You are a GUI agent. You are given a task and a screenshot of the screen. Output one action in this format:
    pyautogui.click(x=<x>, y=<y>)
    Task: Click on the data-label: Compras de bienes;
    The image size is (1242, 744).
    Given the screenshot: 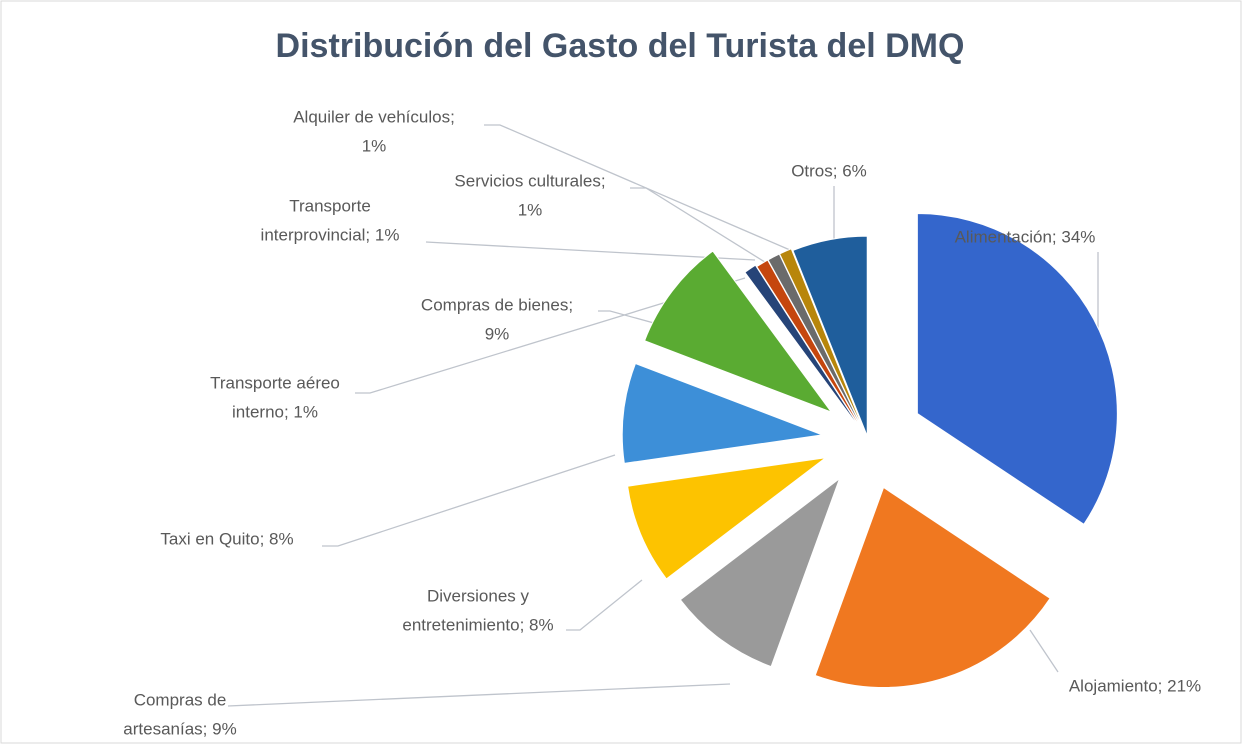 What is the action you would take?
    pyautogui.click(x=497, y=304)
    